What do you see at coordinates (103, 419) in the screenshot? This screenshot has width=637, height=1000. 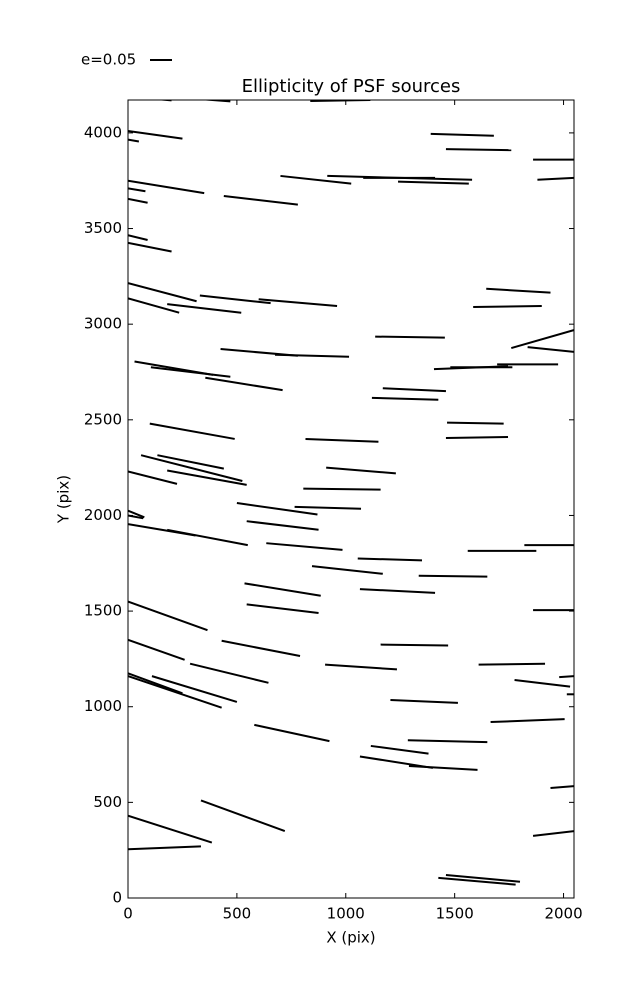 I see `y-tick-label: 2500` at bounding box center [103, 419].